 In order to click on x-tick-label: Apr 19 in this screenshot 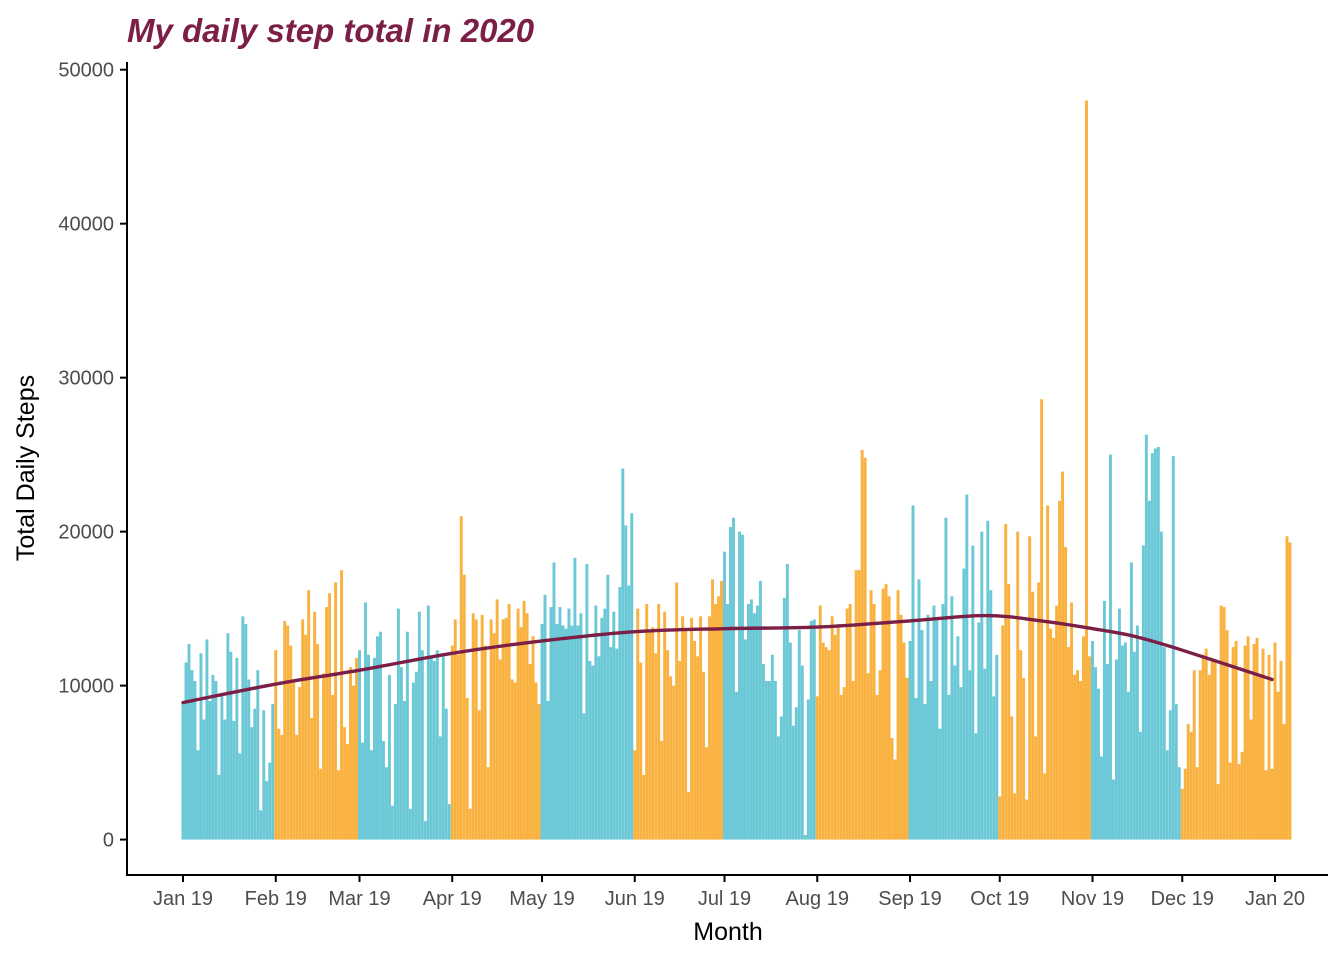, I will do `click(452, 899)`.